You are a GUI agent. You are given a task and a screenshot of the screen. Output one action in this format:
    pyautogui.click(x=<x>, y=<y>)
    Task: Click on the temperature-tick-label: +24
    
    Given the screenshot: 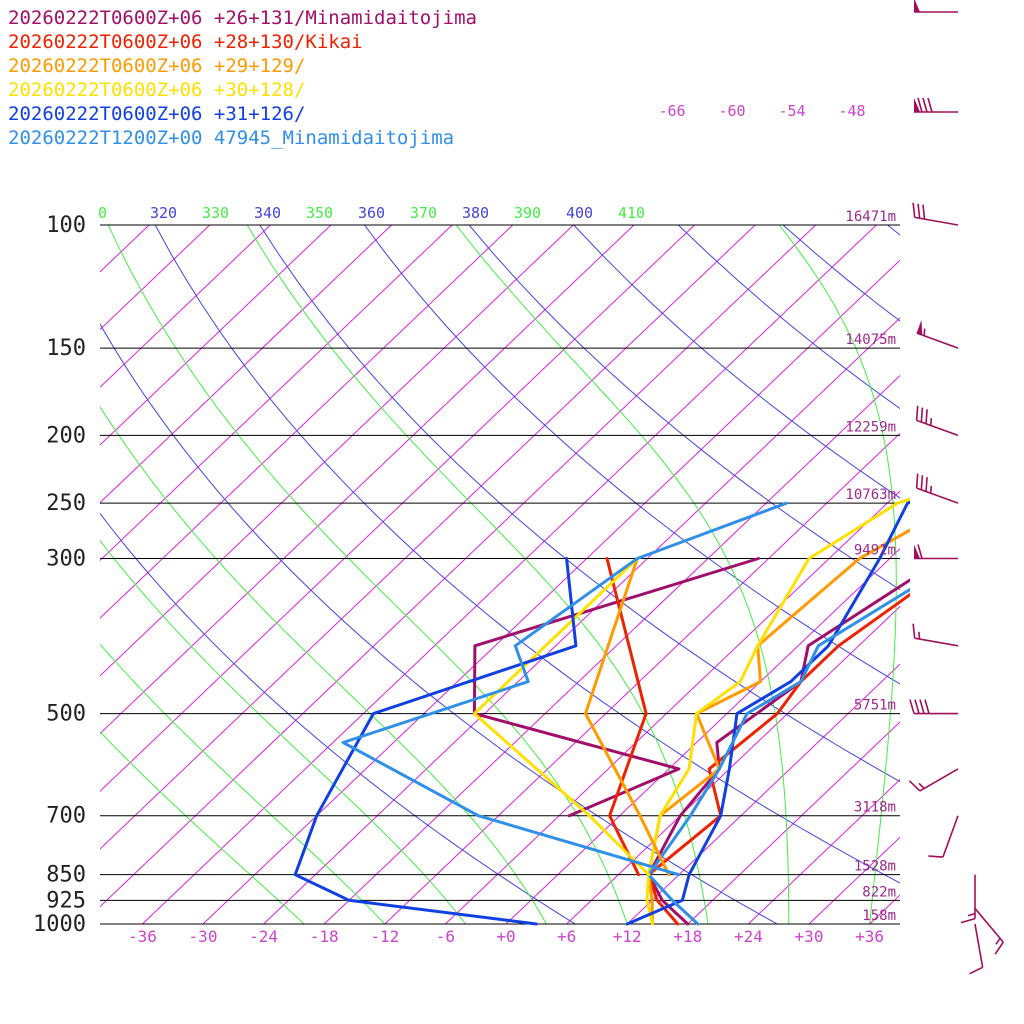 What is the action you would take?
    pyautogui.click(x=748, y=936)
    